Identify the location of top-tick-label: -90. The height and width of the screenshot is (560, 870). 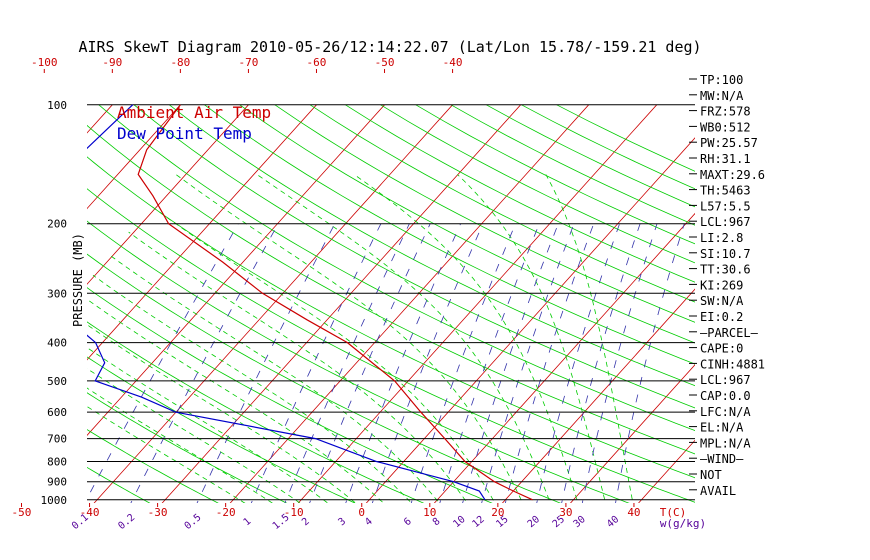
(112, 62).